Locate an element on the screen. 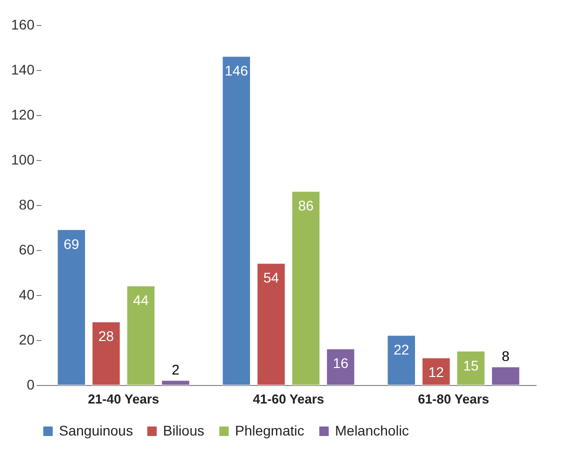 The width and height of the screenshot is (573, 464). legend-label: Phlegmatic is located at coordinates (269, 430).